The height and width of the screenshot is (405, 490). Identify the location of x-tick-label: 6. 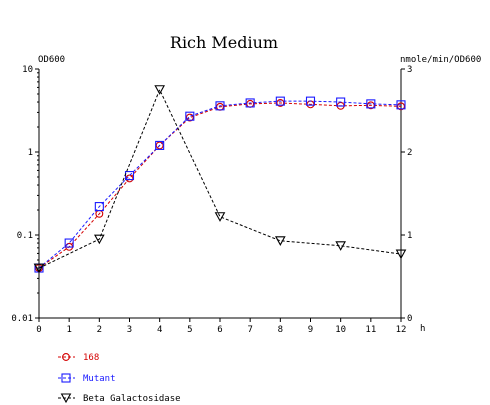
(219, 330).